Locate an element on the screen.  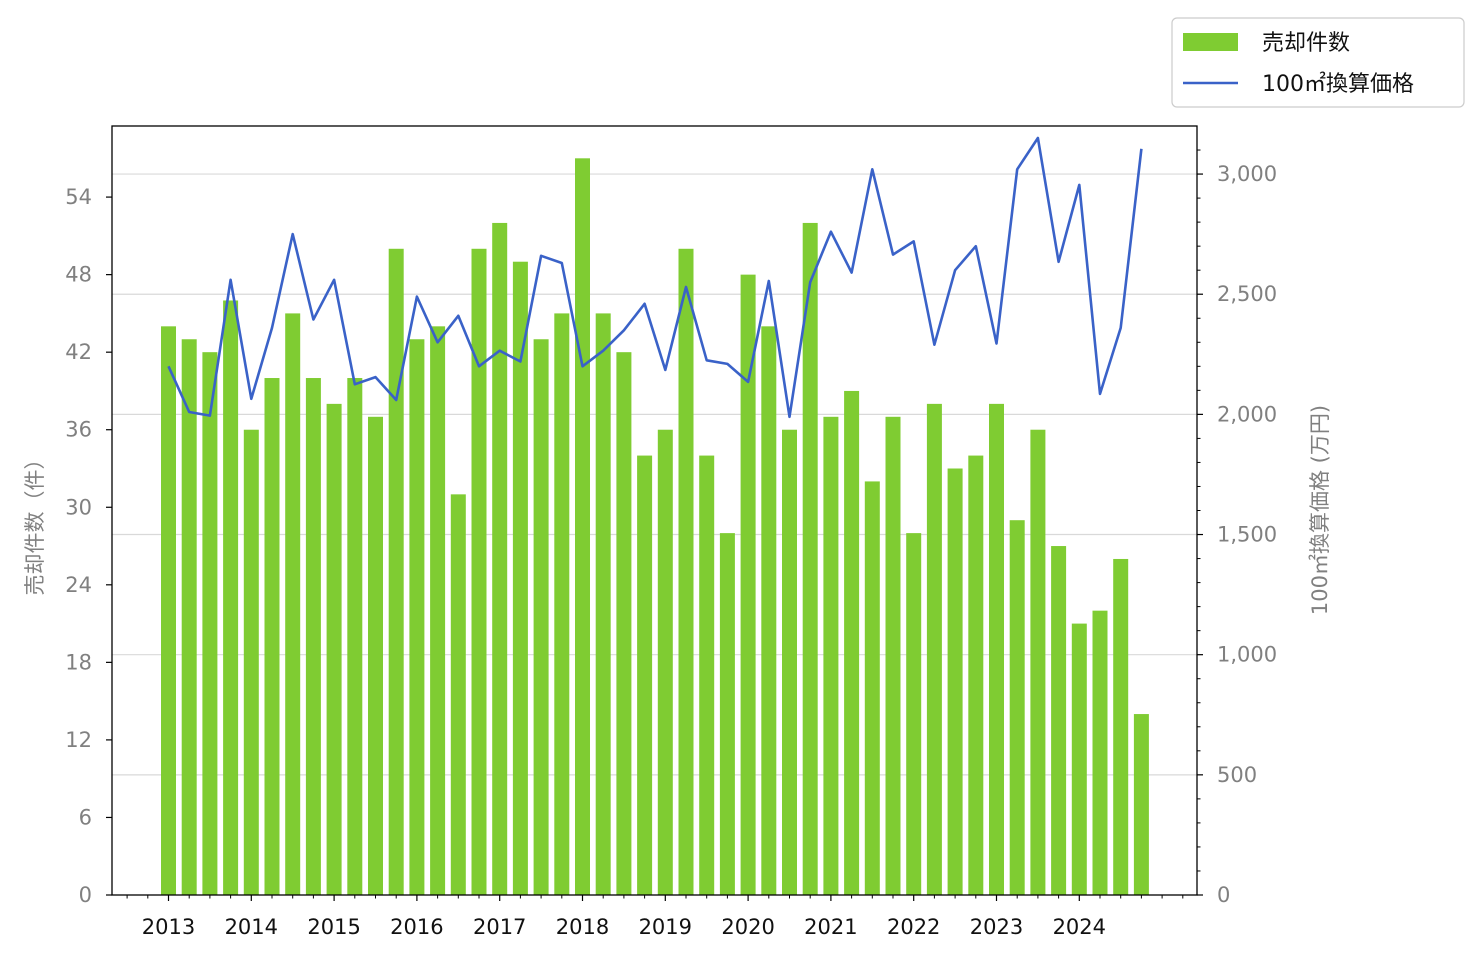
x-tick-label: 2018 is located at coordinates (582, 927).